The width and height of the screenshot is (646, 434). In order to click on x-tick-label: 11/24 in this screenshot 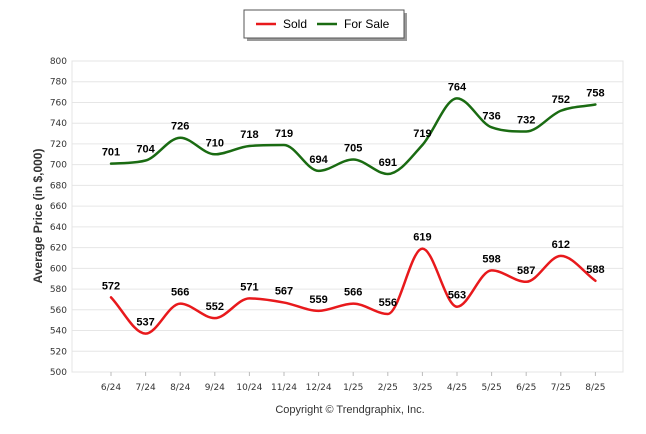, I will do `click(284, 388)`.